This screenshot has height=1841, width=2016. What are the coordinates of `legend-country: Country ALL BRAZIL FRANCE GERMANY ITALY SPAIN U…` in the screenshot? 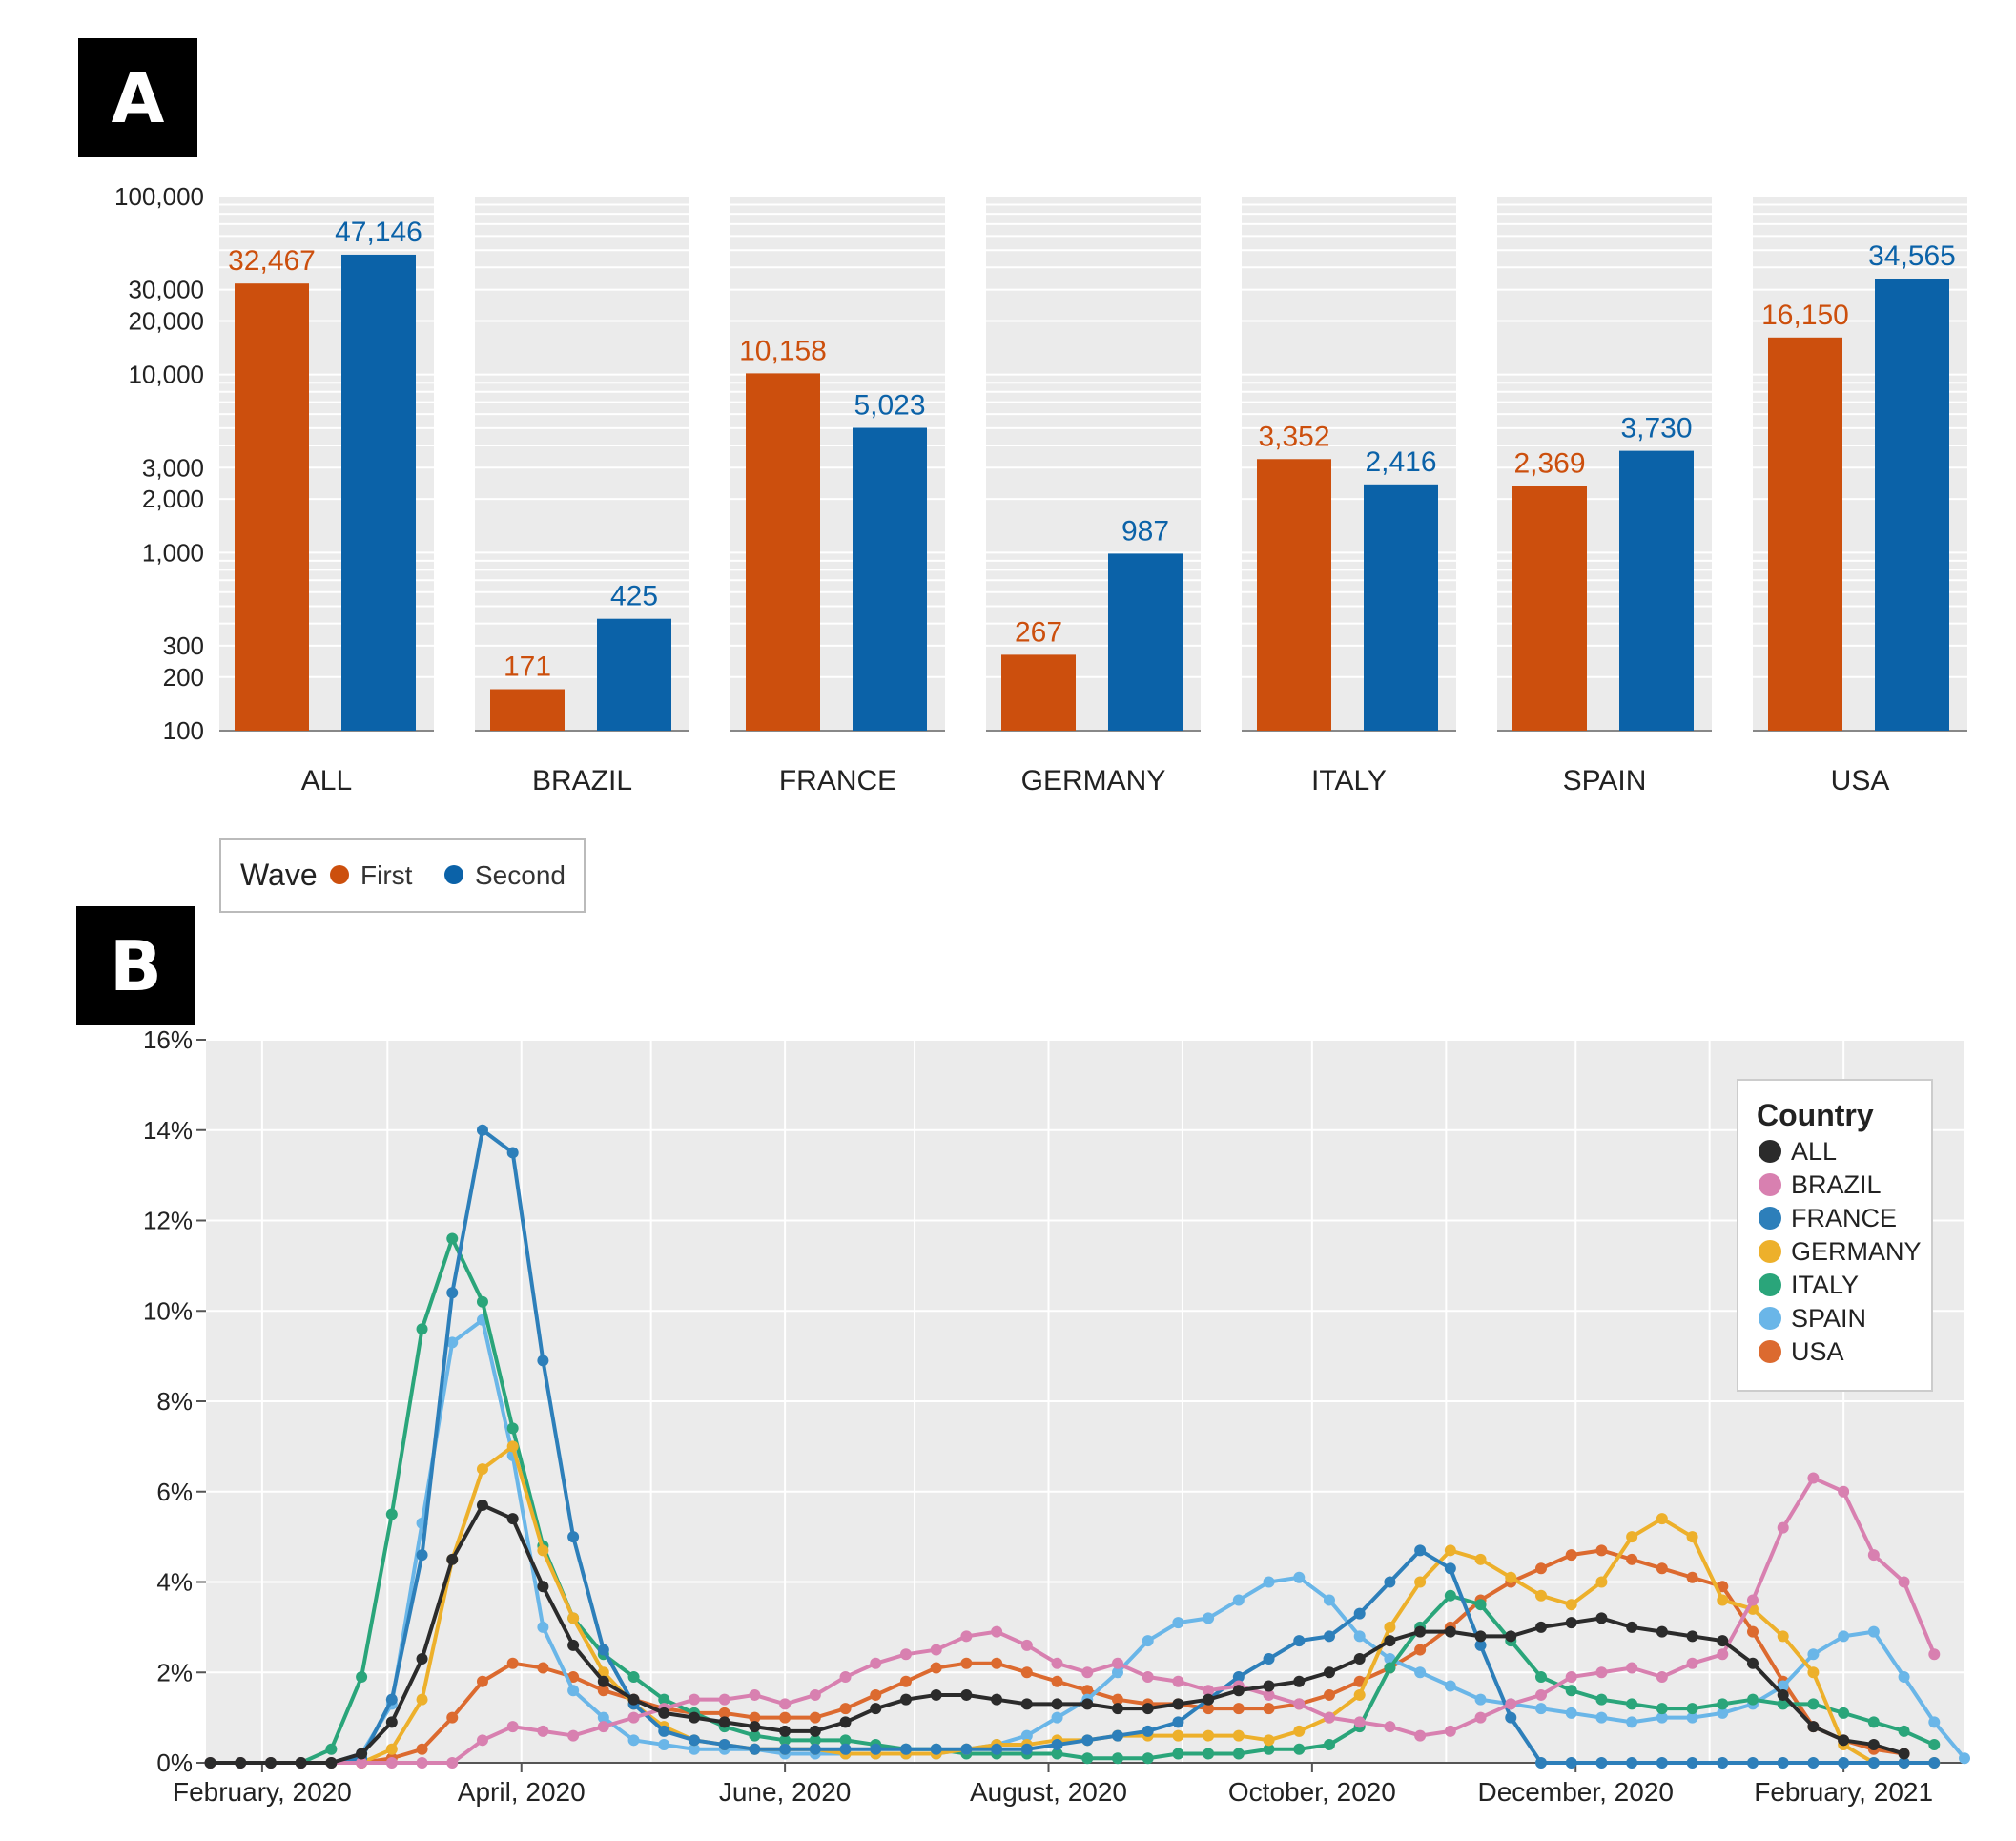 It's located at (1835, 1235).